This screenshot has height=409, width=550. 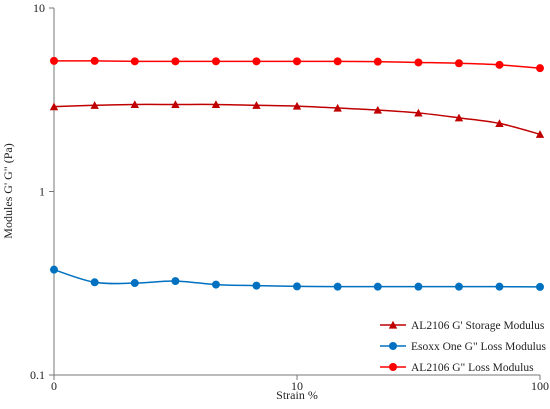 I want to click on legend-item: Esoxx One G" Loss Modulus, so click(x=463, y=347).